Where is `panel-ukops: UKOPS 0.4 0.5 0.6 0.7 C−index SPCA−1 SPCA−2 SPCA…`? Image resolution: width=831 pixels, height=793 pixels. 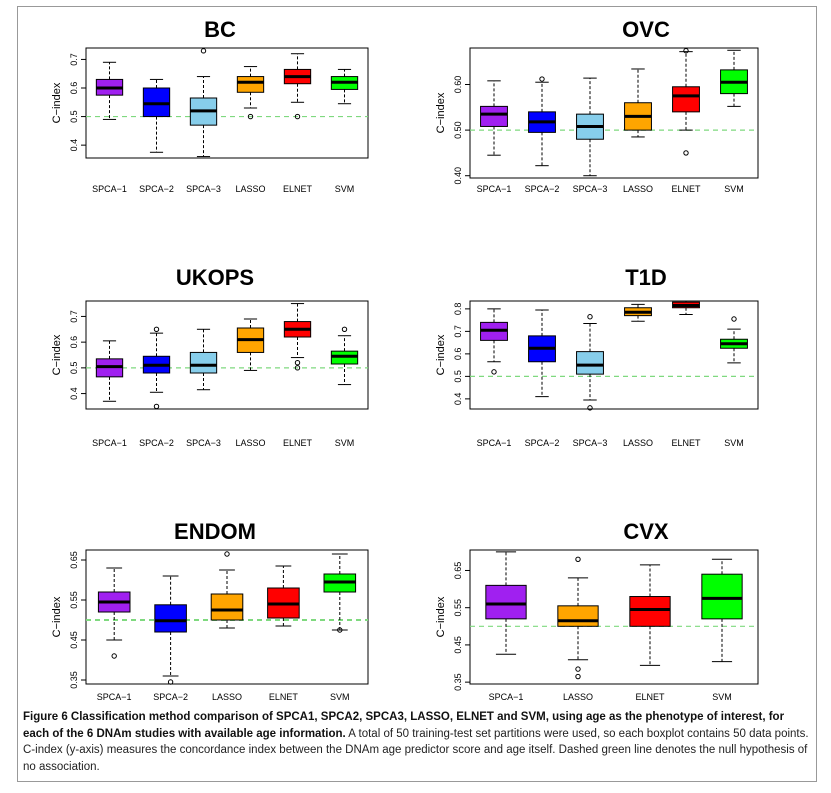
panel-ukops: UKOPS 0.4 0.5 0.6 0.7 C−index SPCA−1 SPCA−2 SPCA… is located at coordinates (225, 362).